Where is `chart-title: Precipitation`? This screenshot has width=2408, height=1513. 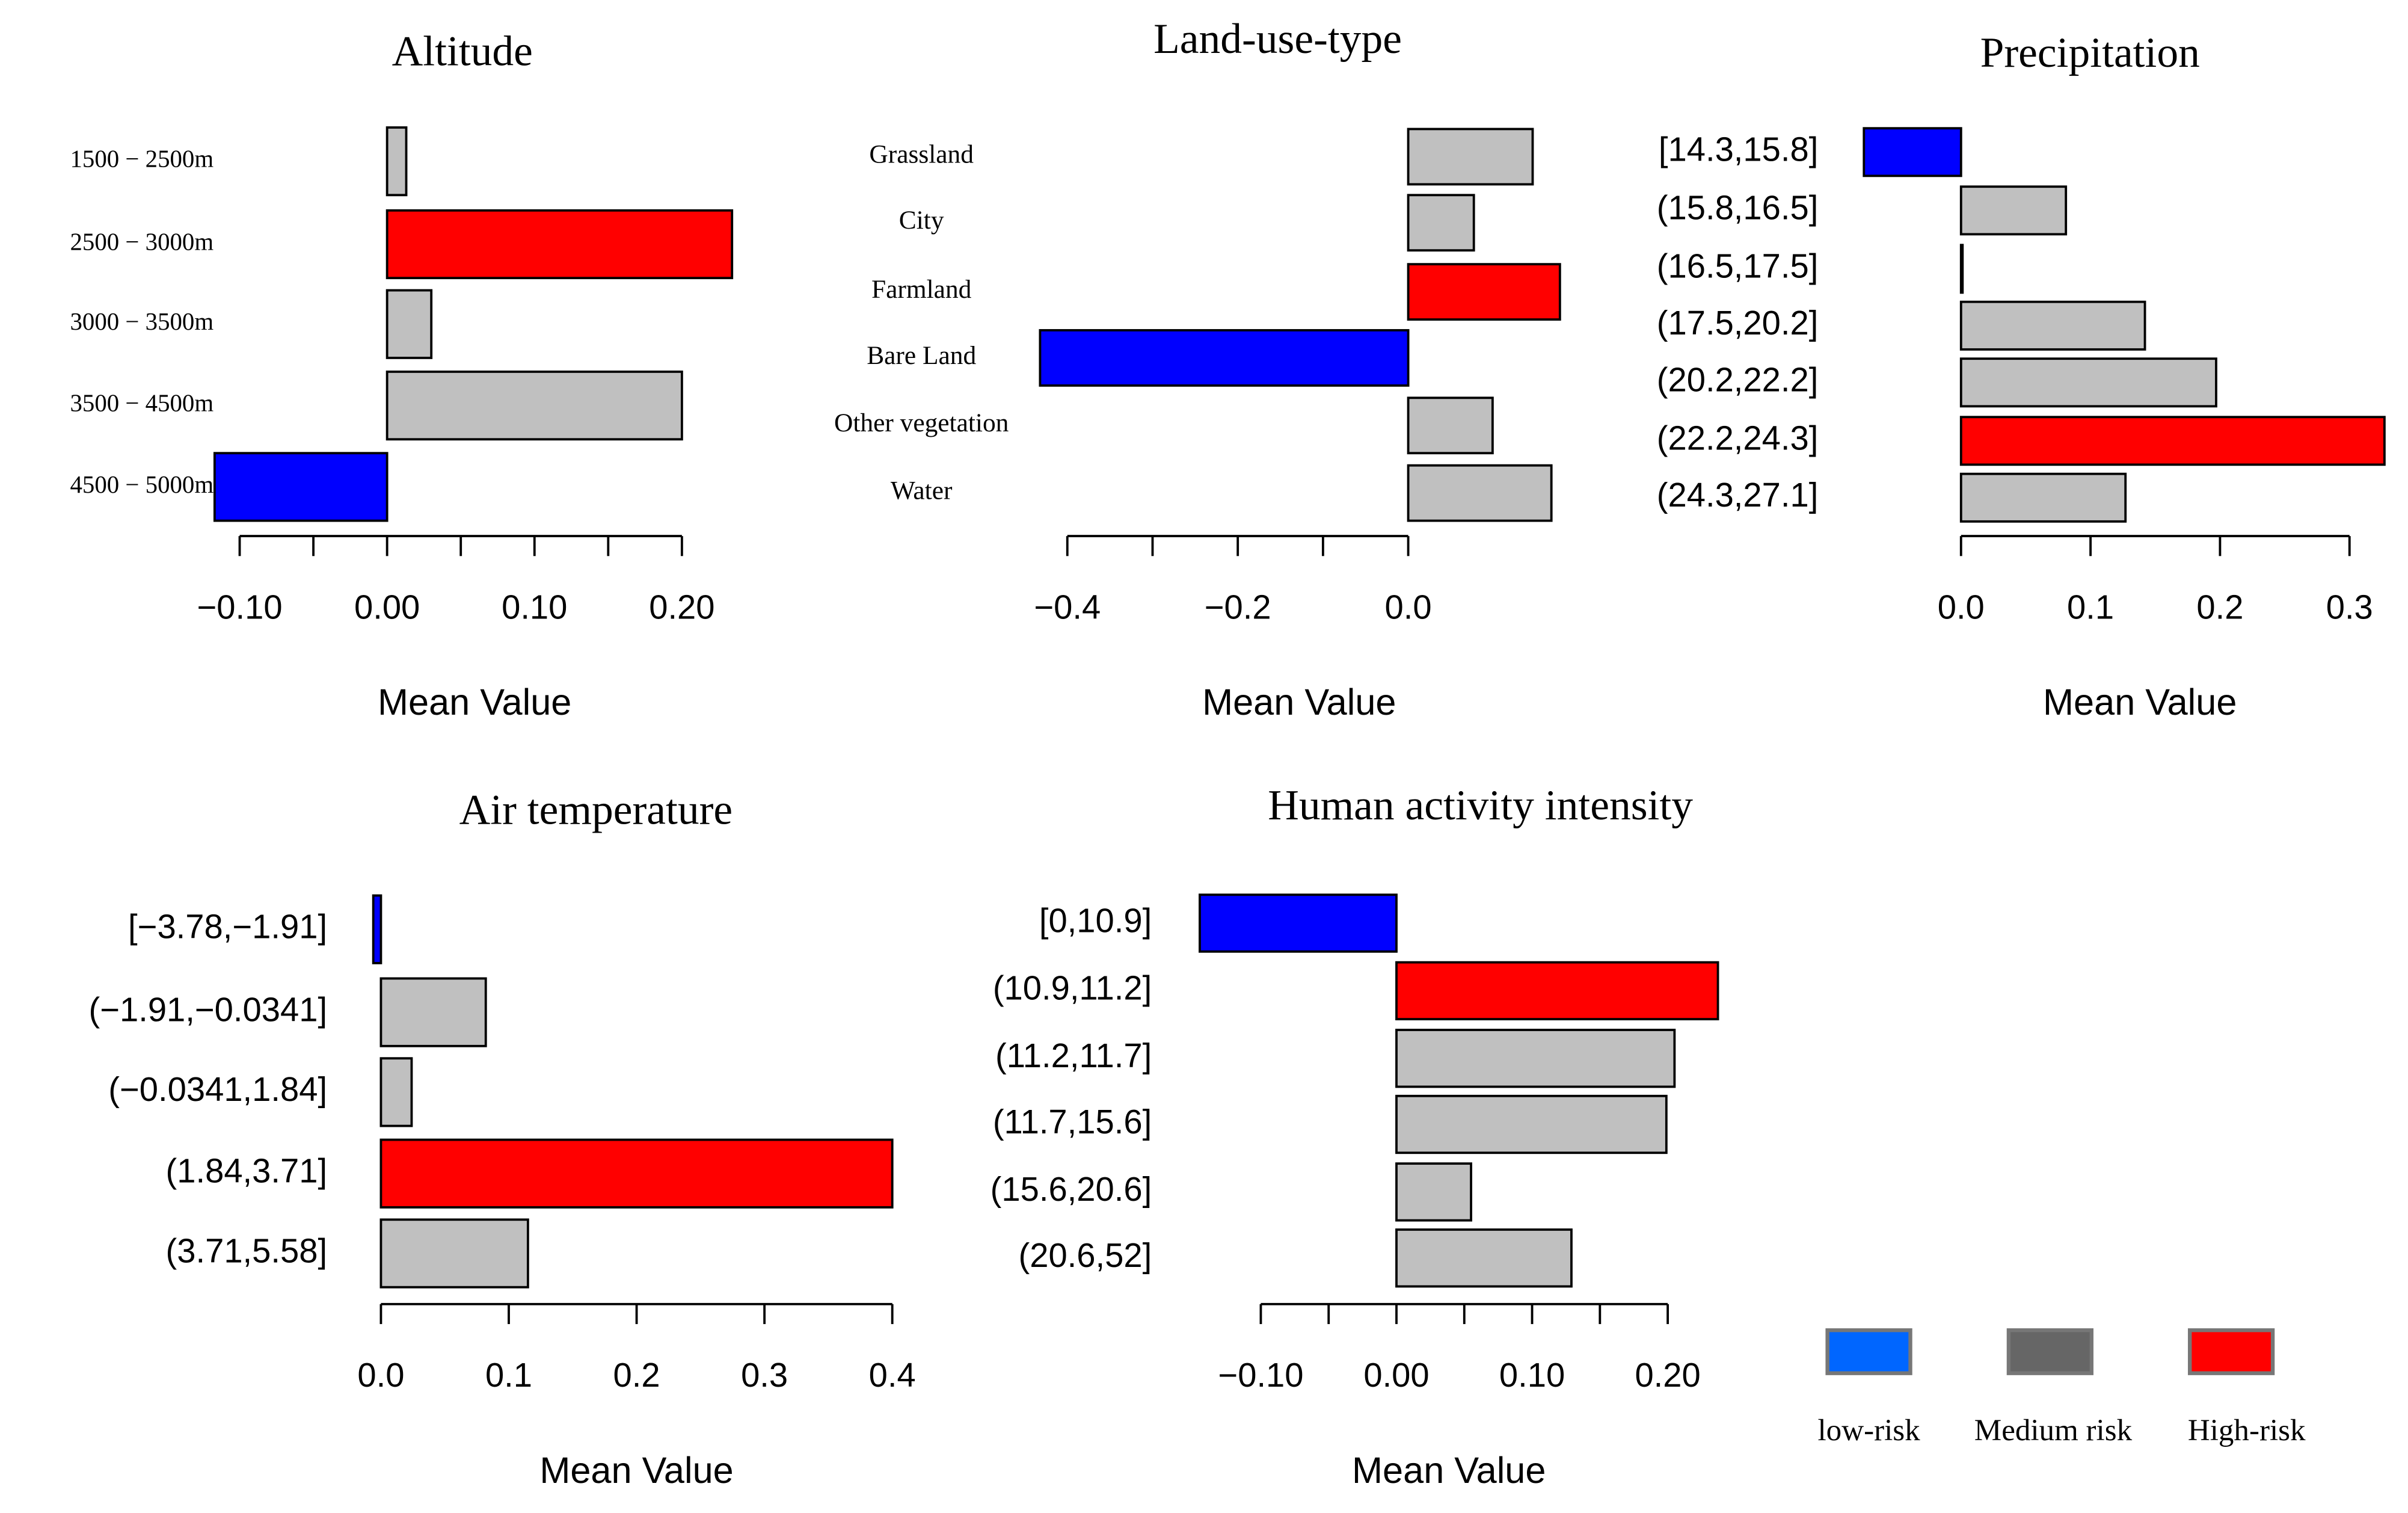 chart-title: Precipitation is located at coordinates (2090, 52).